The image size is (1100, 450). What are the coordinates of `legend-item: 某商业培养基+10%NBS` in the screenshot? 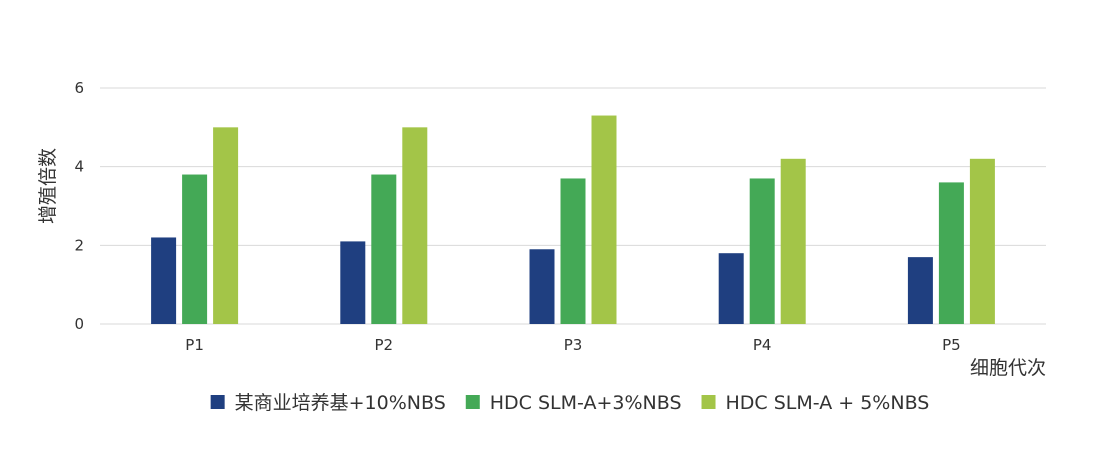 It's located at (328, 403).